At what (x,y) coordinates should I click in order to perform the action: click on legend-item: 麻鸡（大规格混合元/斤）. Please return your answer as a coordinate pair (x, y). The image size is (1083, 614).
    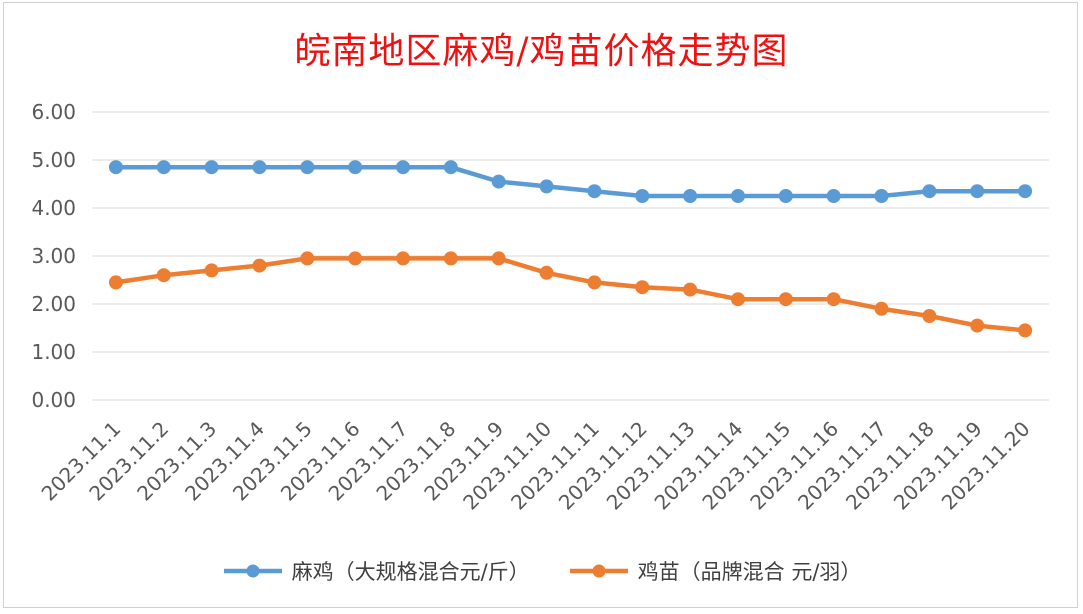
    Looking at the image, I should click on (376, 571).